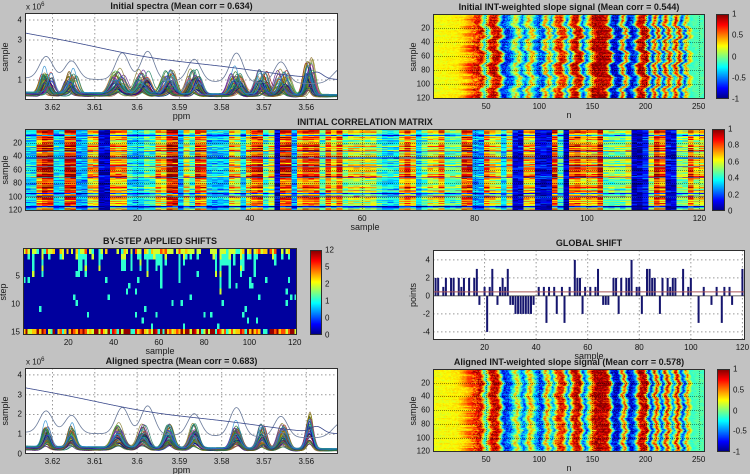  What do you see at coordinates (5, 170) in the screenshot?
I see `correlation-matrix-ylabel: sample` at bounding box center [5, 170].